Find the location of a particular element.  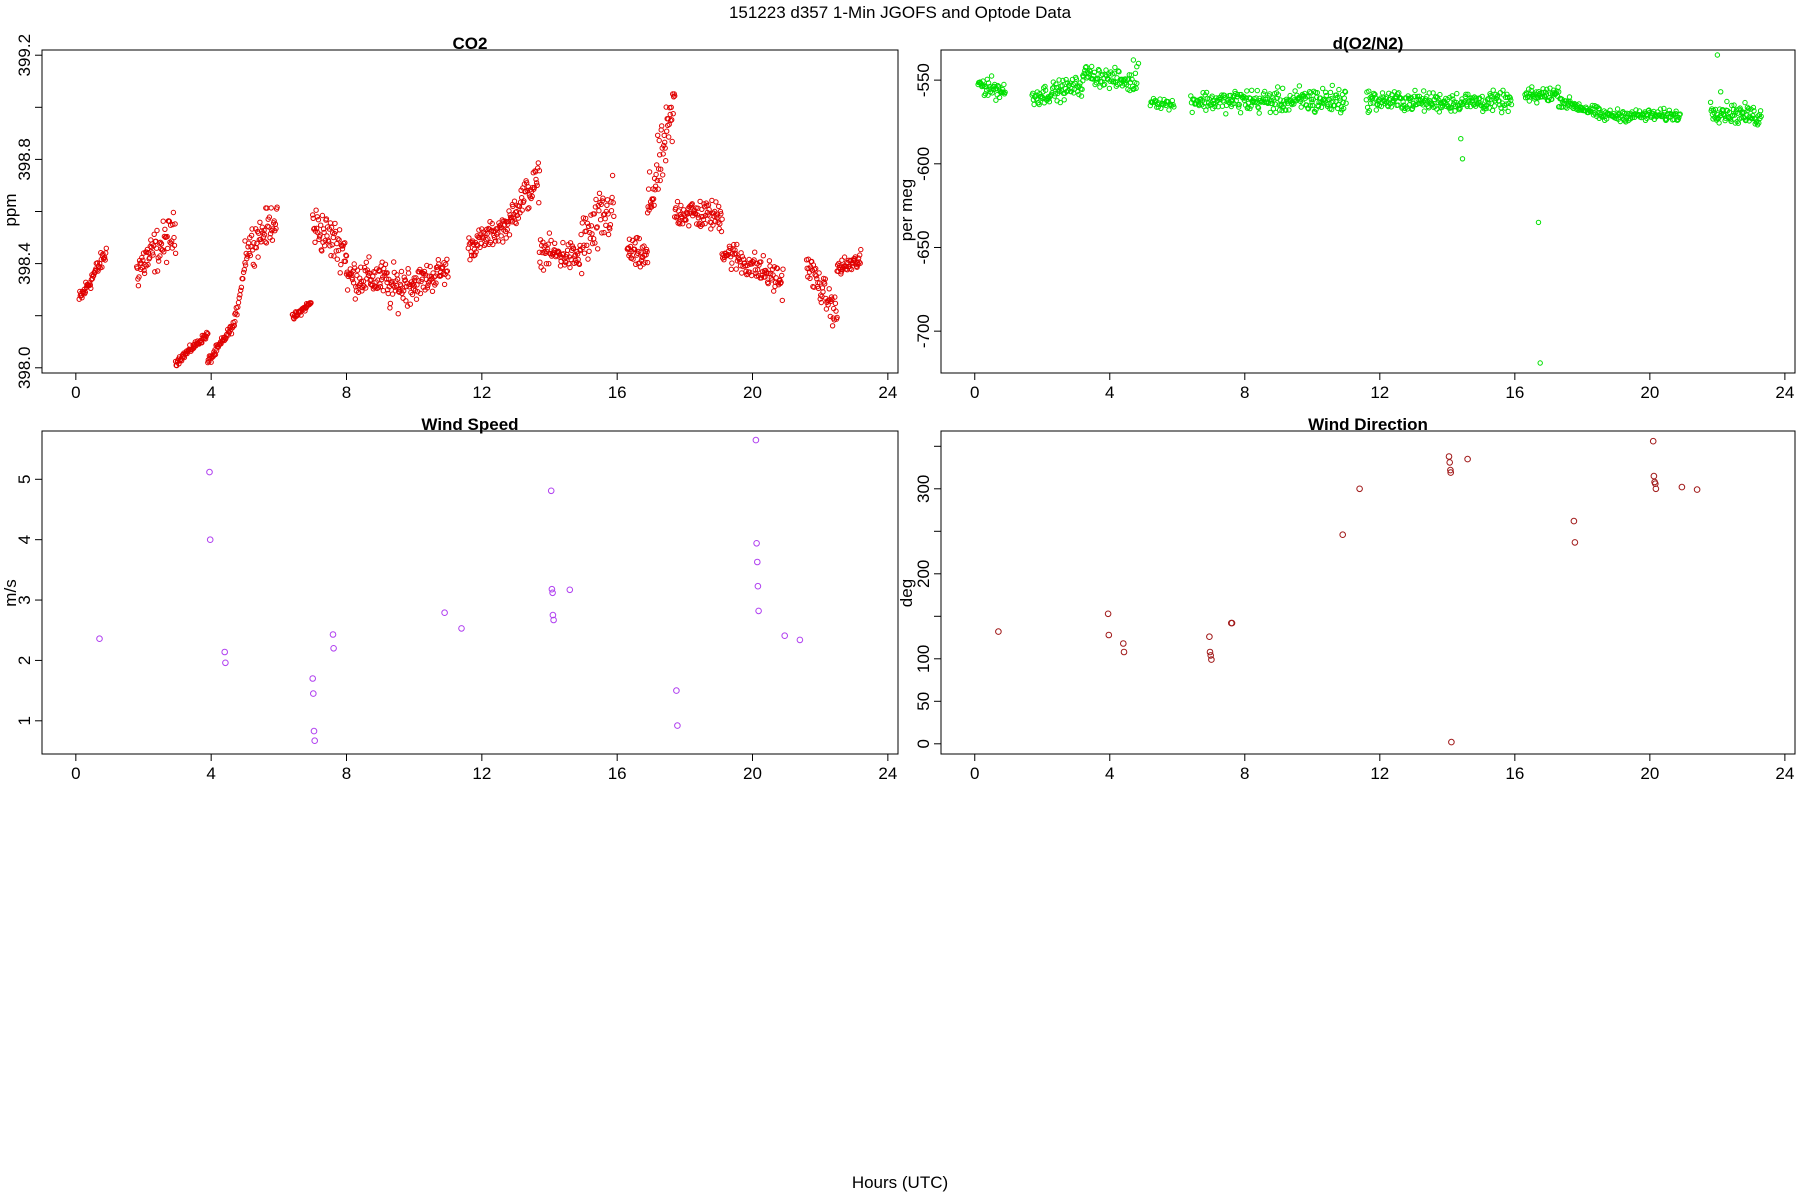

windspeed-point is located at coordinates (676, 690).